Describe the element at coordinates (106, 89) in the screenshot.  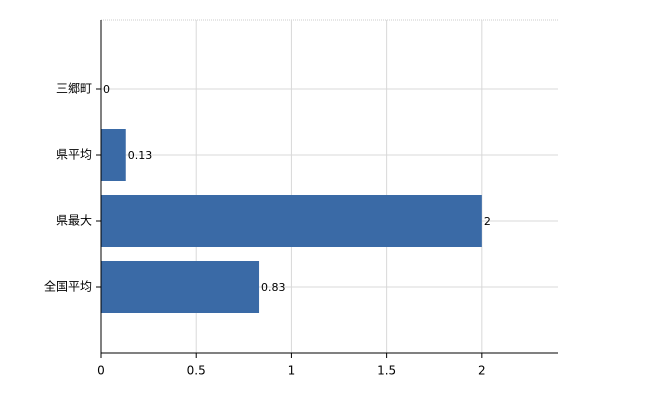
I see `value-label: 0` at that location.